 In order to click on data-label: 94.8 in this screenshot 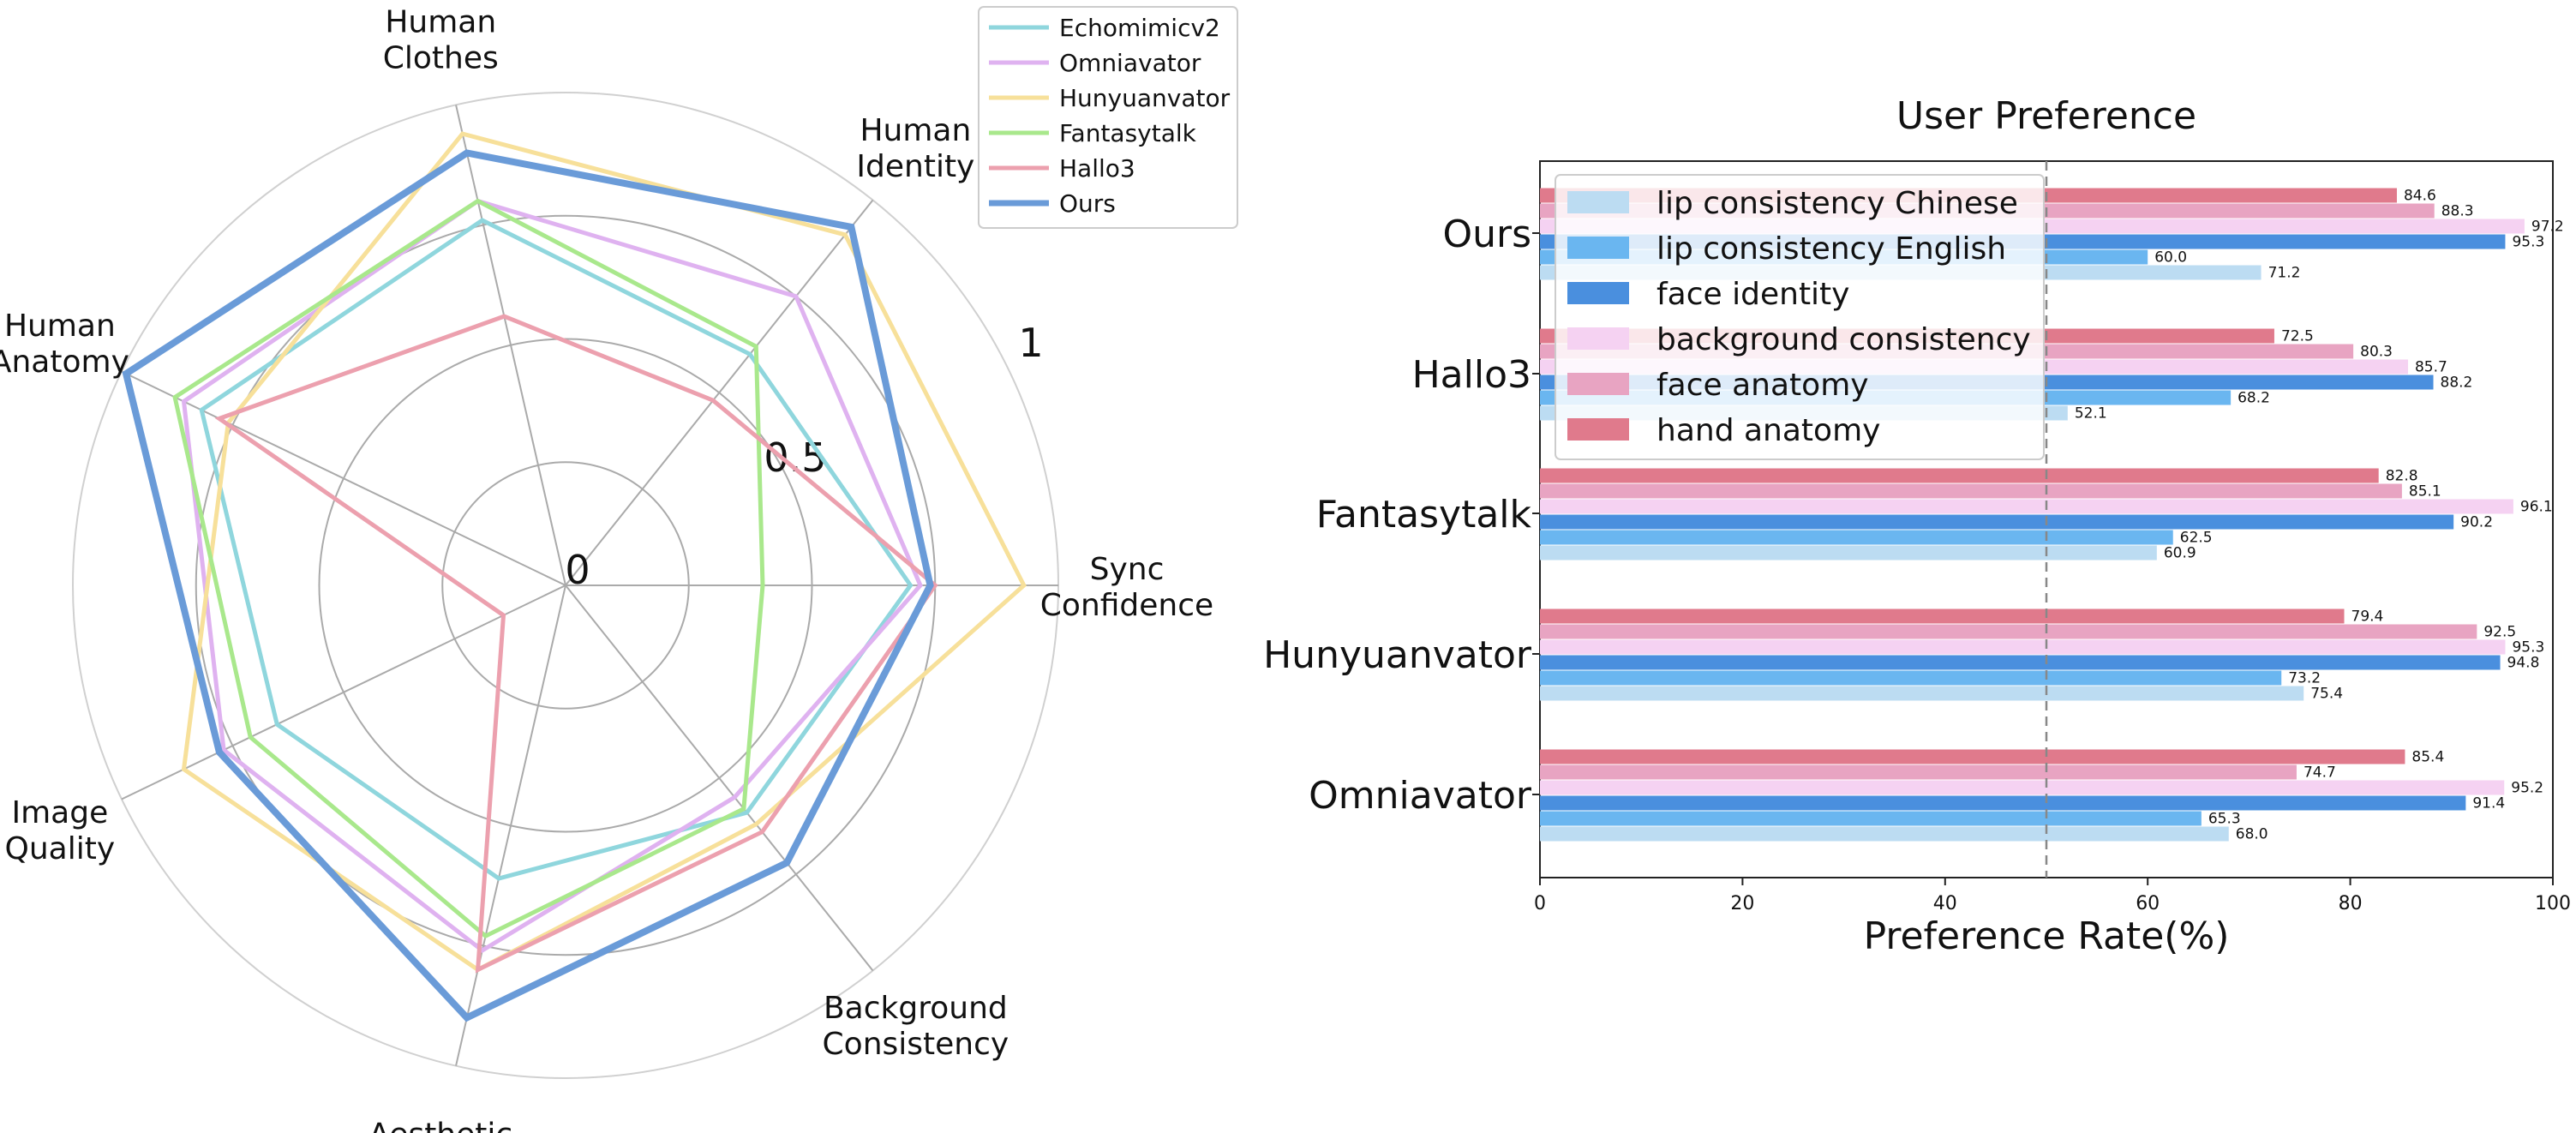, I will do `click(2523, 663)`.